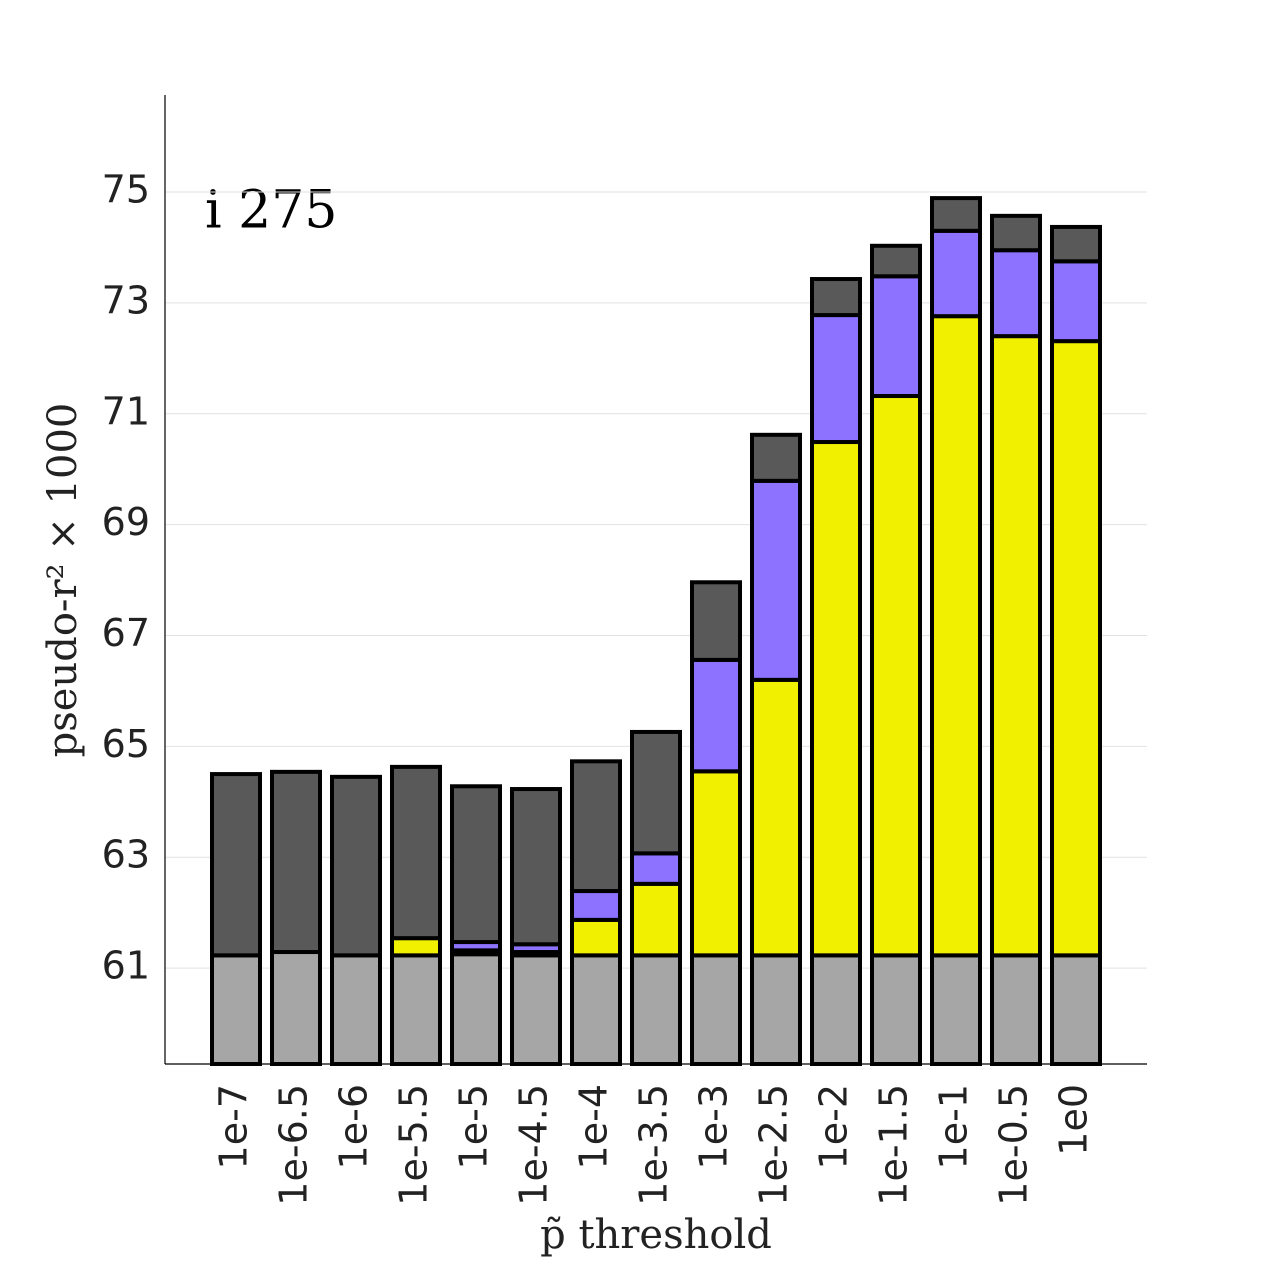  Describe the element at coordinates (834, 1126) in the screenshot. I see `x-tick-label: 1e-2` at that location.